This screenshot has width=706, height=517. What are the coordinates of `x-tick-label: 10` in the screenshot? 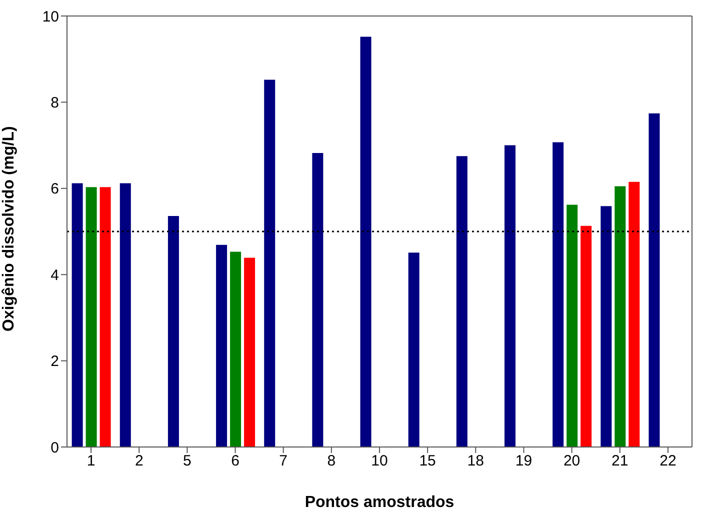 It's located at (379, 461).